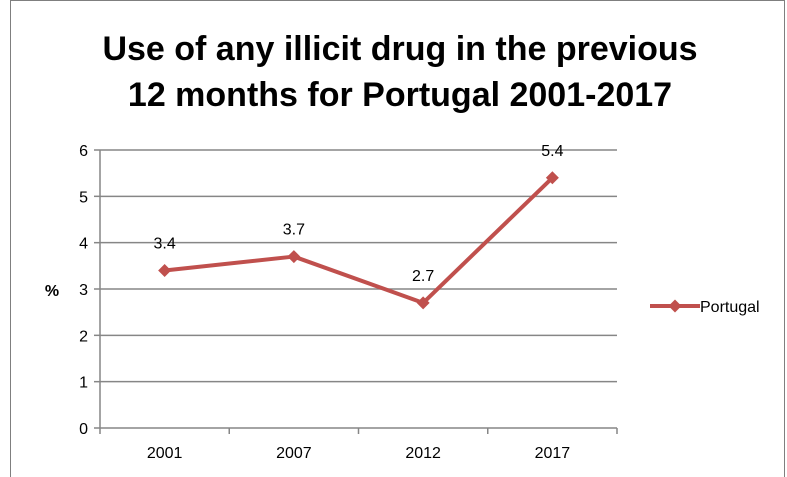 The width and height of the screenshot is (787, 477). I want to click on x-tick-label: 2012, so click(423, 453).